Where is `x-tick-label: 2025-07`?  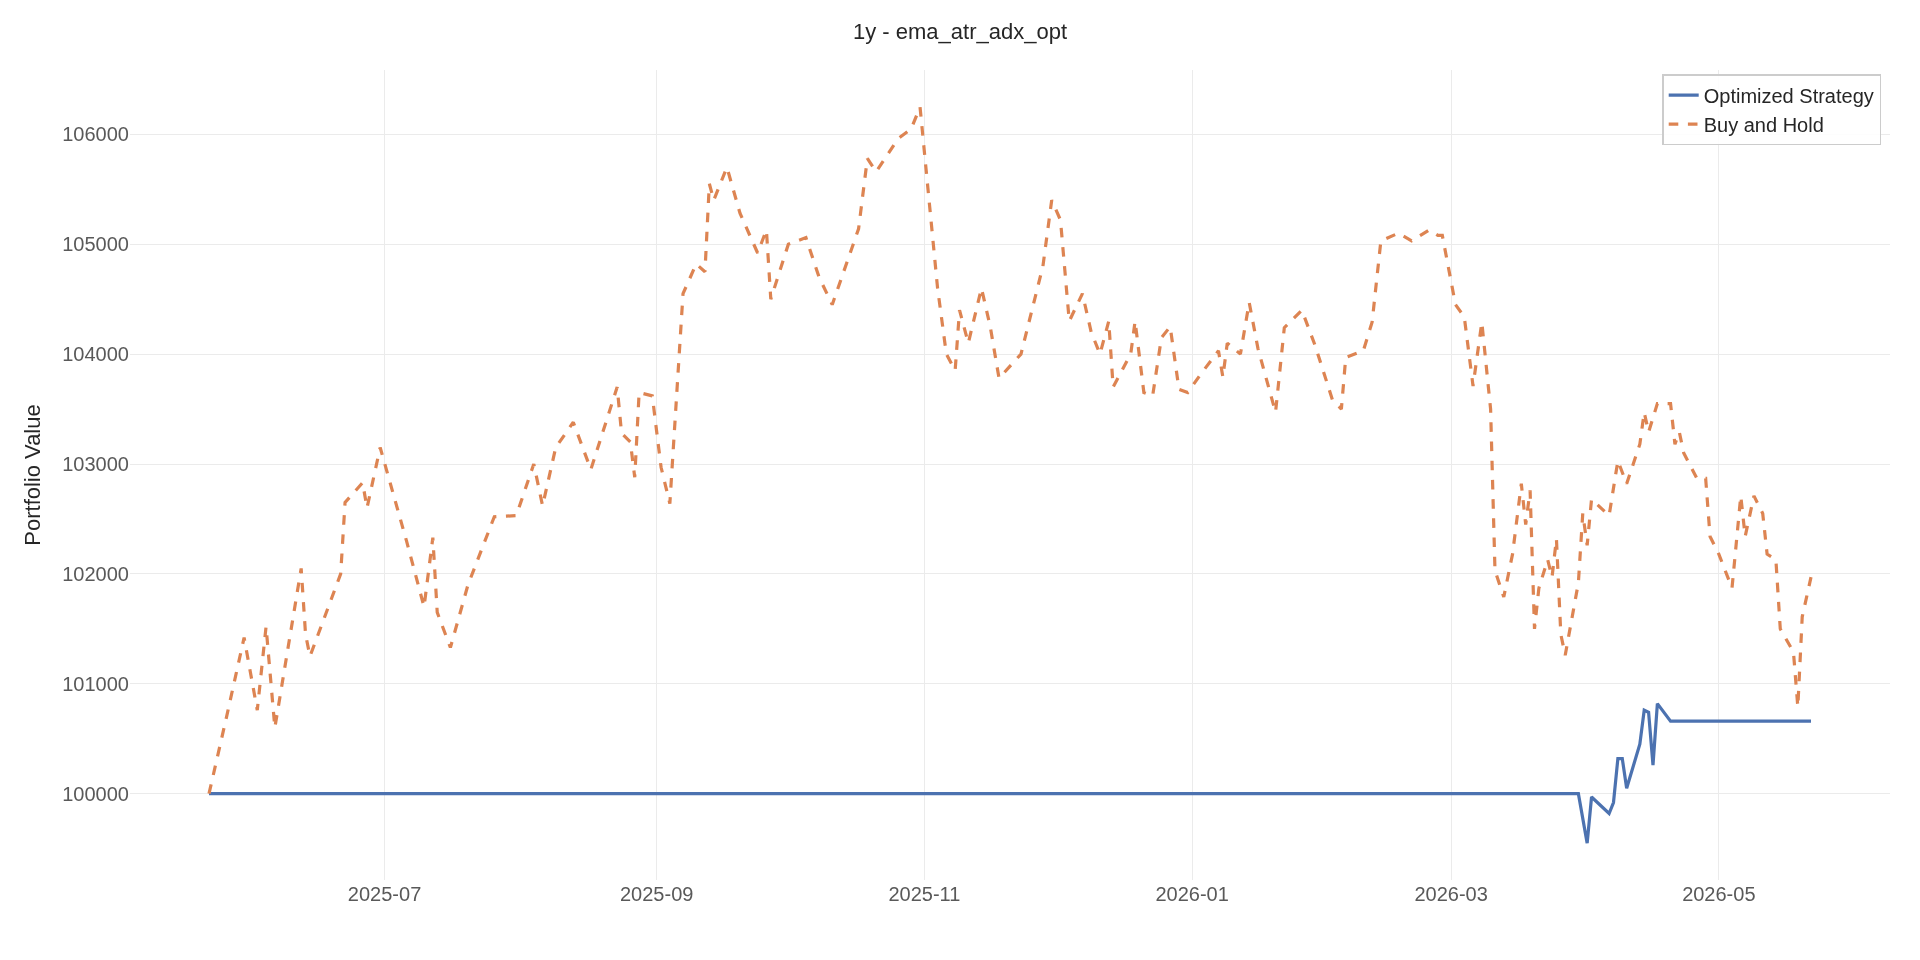 x-tick-label: 2025-07 is located at coordinates (384, 894).